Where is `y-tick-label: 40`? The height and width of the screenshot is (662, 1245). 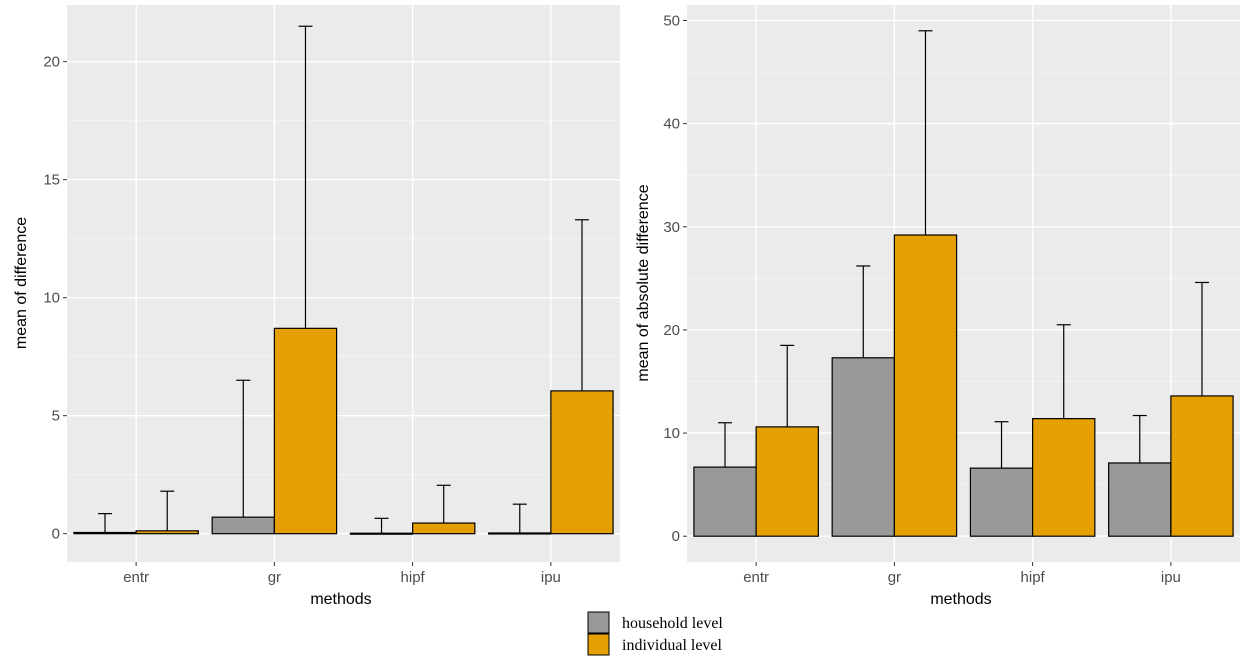
y-tick-label: 40 is located at coordinates (671, 124).